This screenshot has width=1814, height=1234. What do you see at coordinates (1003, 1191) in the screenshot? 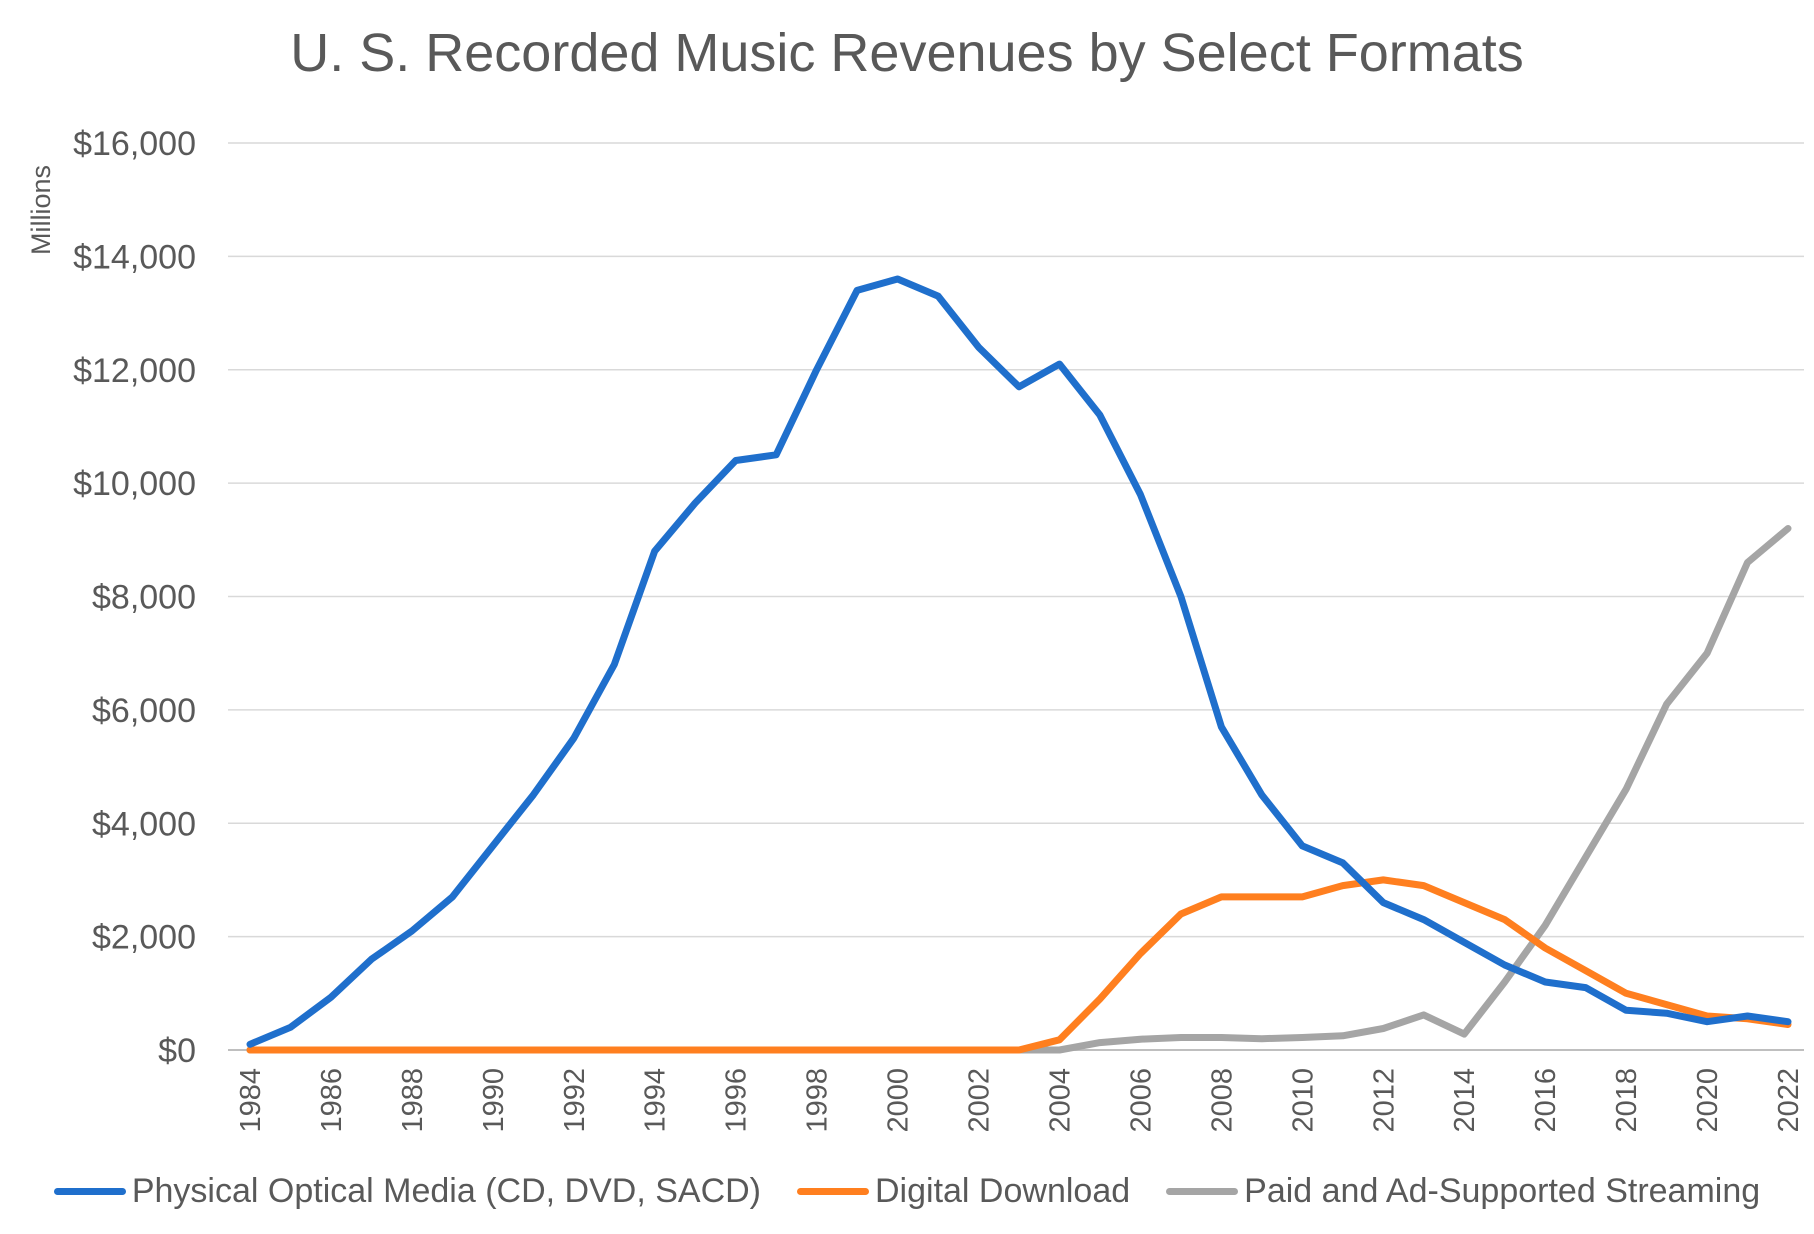
I see `legend-label: Digital Download` at bounding box center [1003, 1191].